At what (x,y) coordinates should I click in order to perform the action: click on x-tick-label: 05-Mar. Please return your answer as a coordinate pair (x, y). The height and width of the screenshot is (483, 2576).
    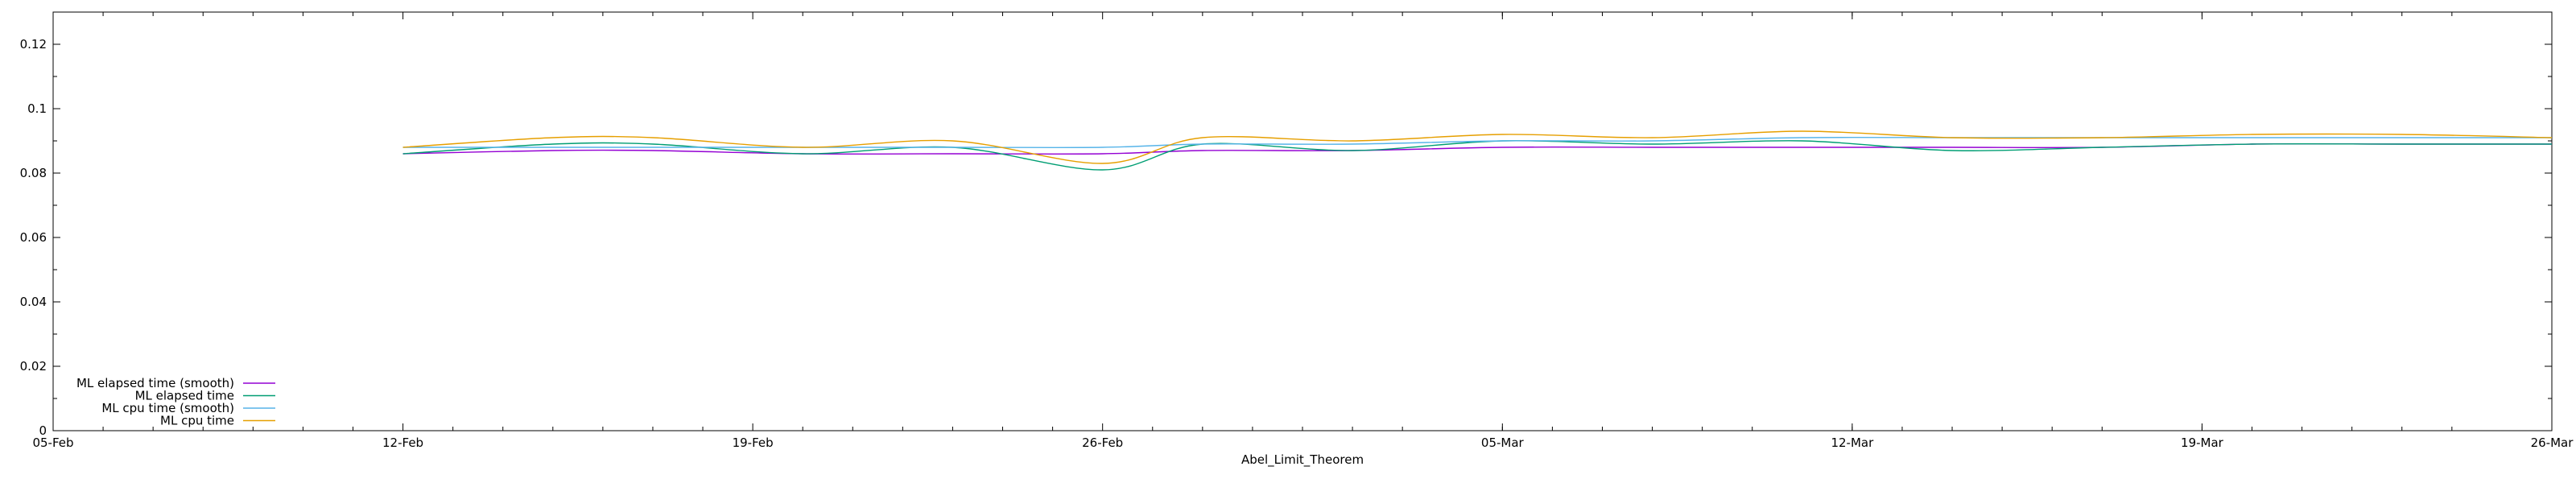
    Looking at the image, I should click on (1503, 443).